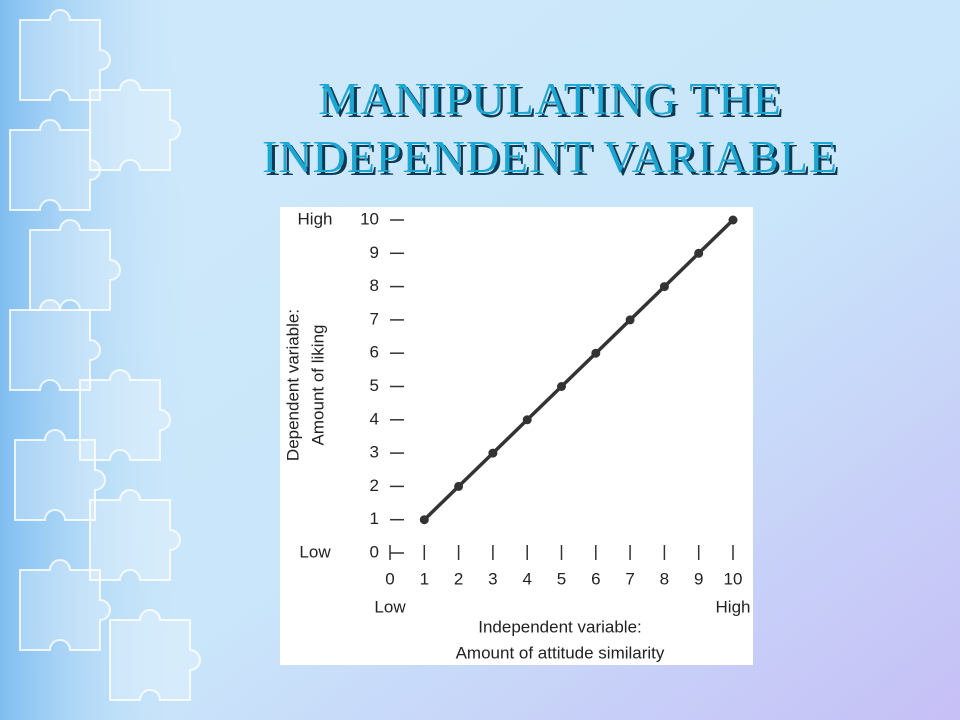 This screenshot has width=960, height=720. What do you see at coordinates (733, 578) in the screenshot?
I see `x-tick-label: 10` at bounding box center [733, 578].